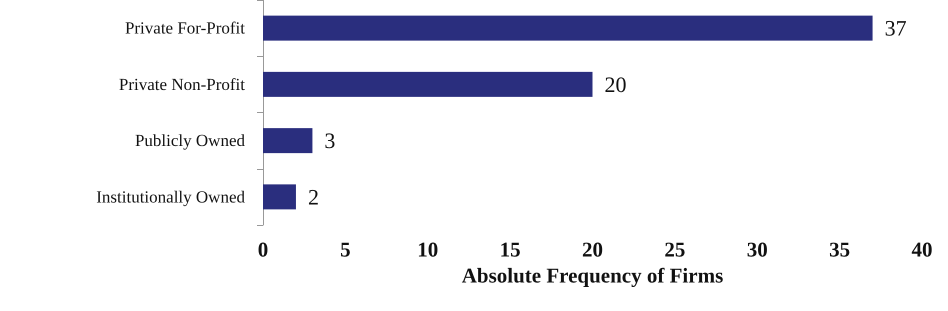  I want to click on x-tick-label: 0, so click(263, 250).